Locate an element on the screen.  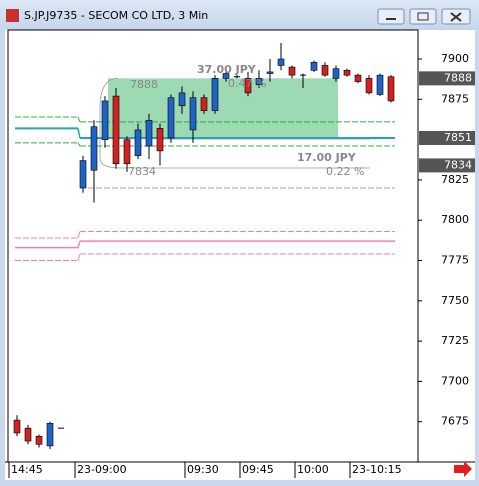
maximize-button is located at coordinates (423, 16).